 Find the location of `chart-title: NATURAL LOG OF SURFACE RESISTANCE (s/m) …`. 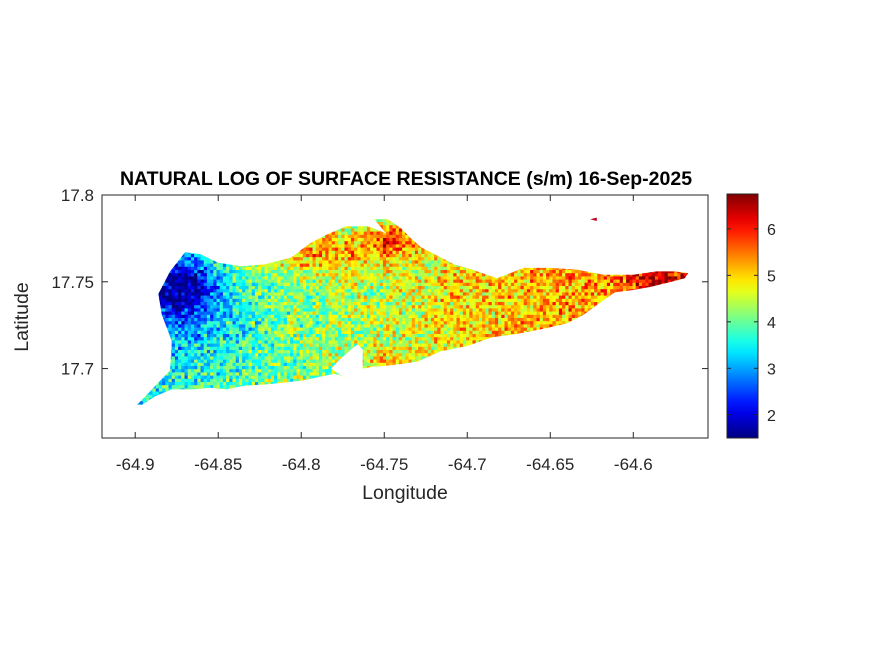

chart-title: NATURAL LOG OF SURFACE RESISTANCE (s/m) … is located at coordinates (406, 179).